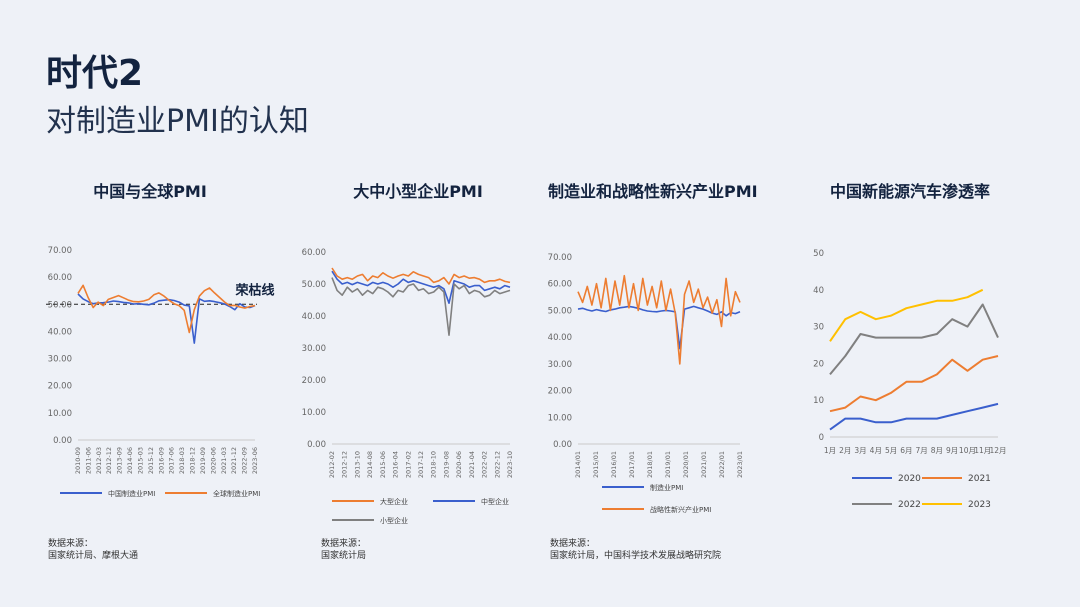  What do you see at coordinates (344, 544) in the screenshot?
I see `source-label: 数据来源：` at bounding box center [344, 544].